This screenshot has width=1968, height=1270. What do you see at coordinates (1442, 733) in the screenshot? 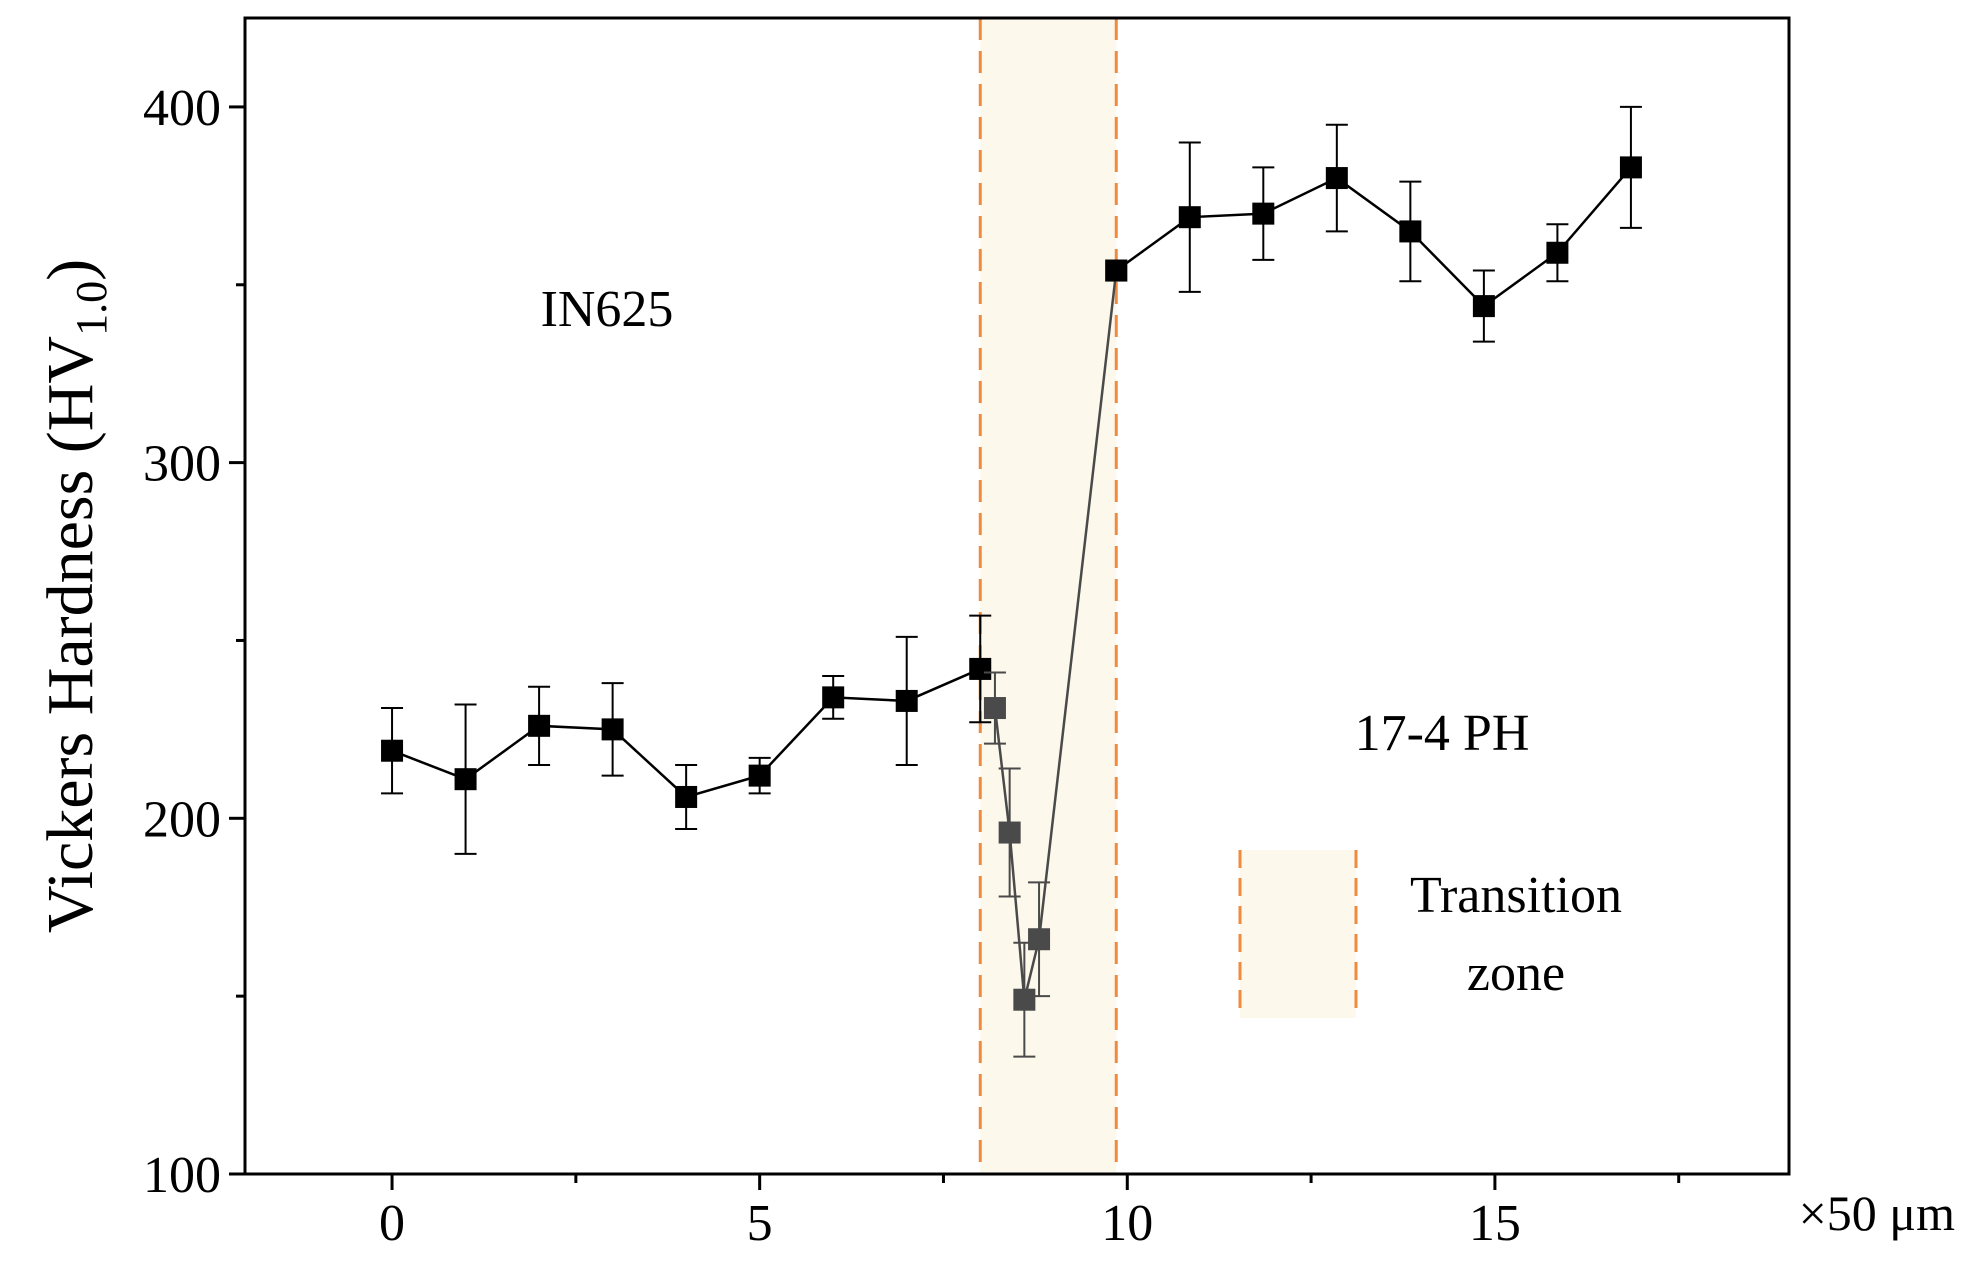
I see `annotation-17-4ph: 17-4 PH` at bounding box center [1442, 733].